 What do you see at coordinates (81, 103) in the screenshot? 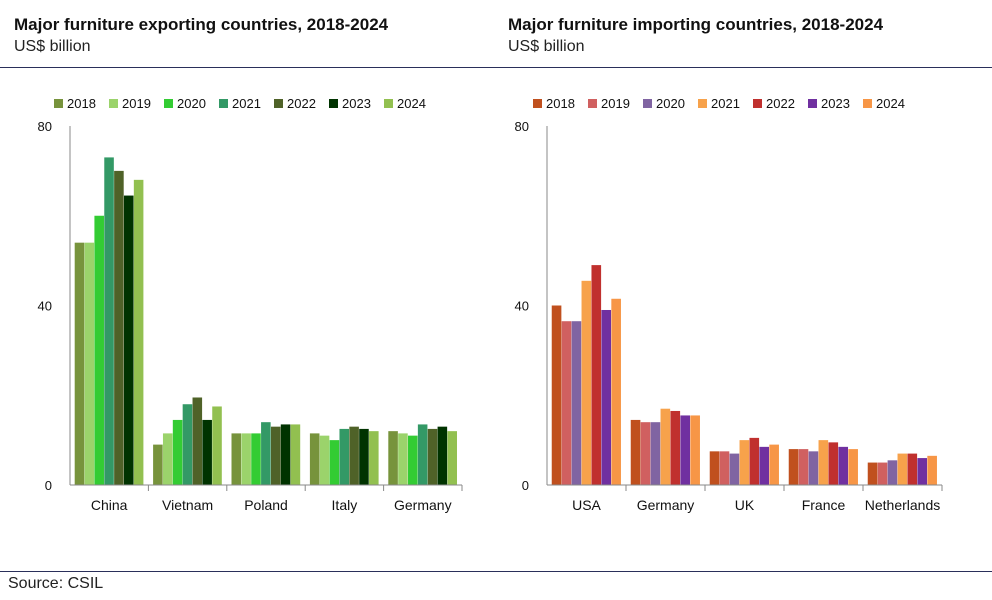
I see `legend-label: 2018` at bounding box center [81, 103].